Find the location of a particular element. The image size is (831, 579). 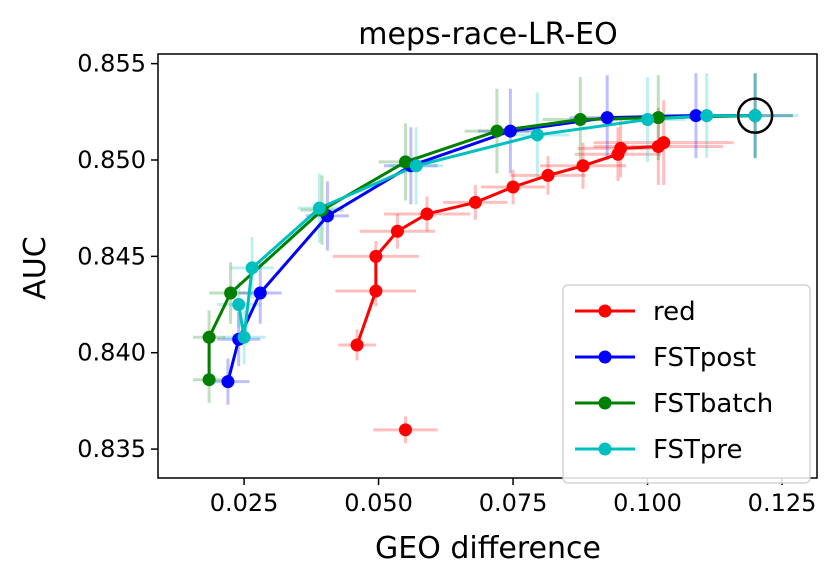

highlight-circle is located at coordinates (755, 115).